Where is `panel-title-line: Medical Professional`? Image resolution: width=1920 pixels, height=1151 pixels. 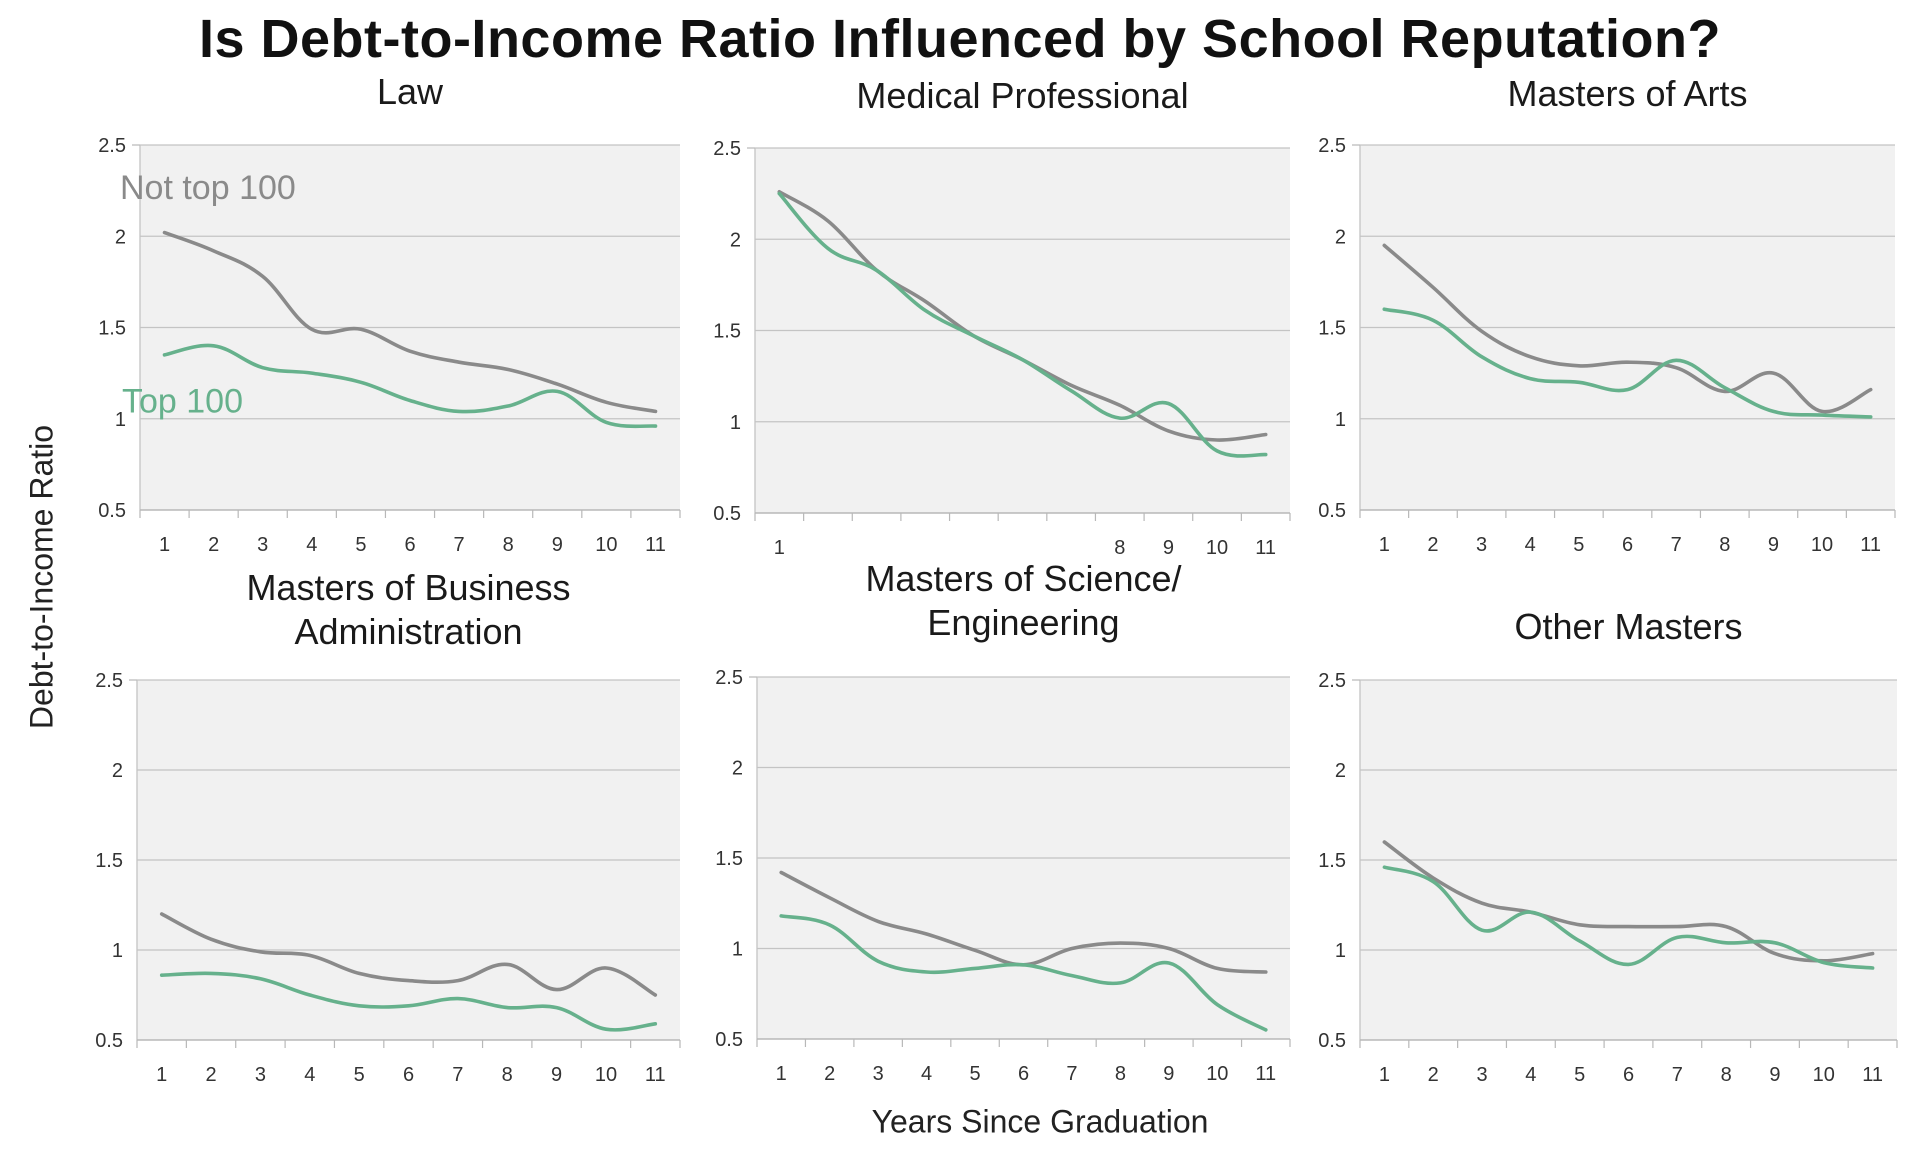 panel-title-line: Medical Professional is located at coordinates (1022, 95).